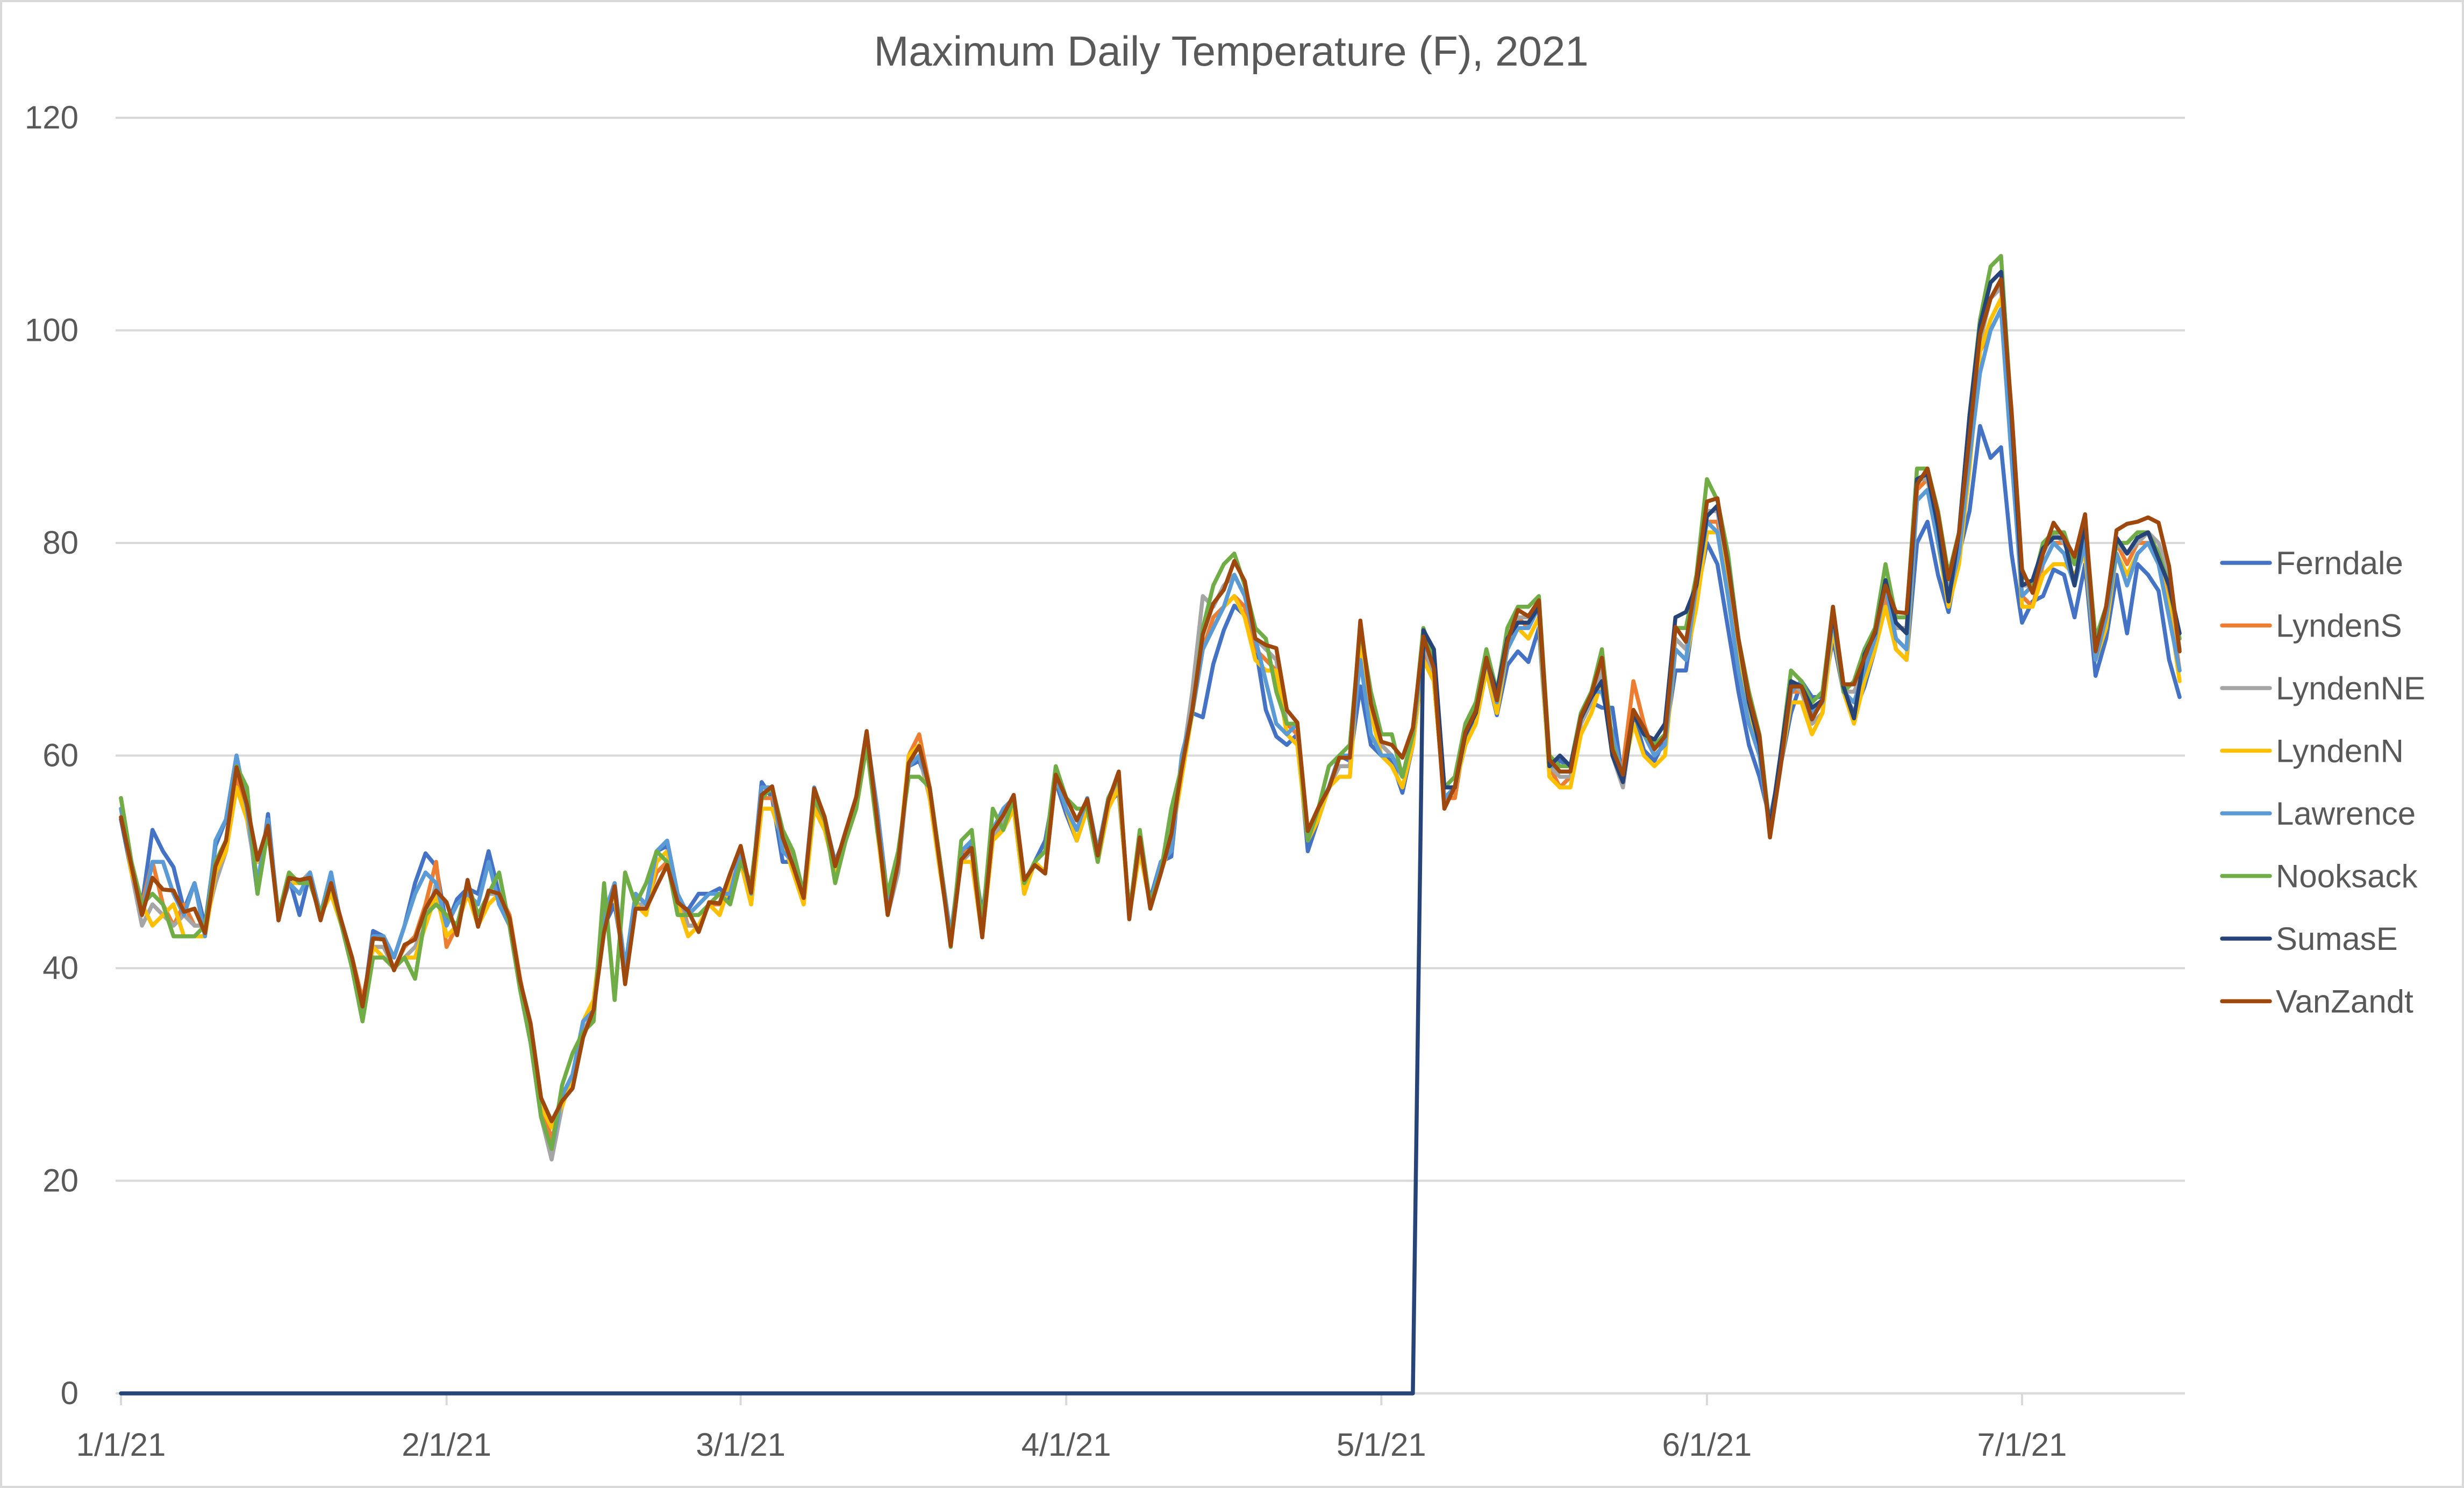 This screenshot has height=1488, width=2464. I want to click on legend-label: LyndenNE, so click(2350, 688).